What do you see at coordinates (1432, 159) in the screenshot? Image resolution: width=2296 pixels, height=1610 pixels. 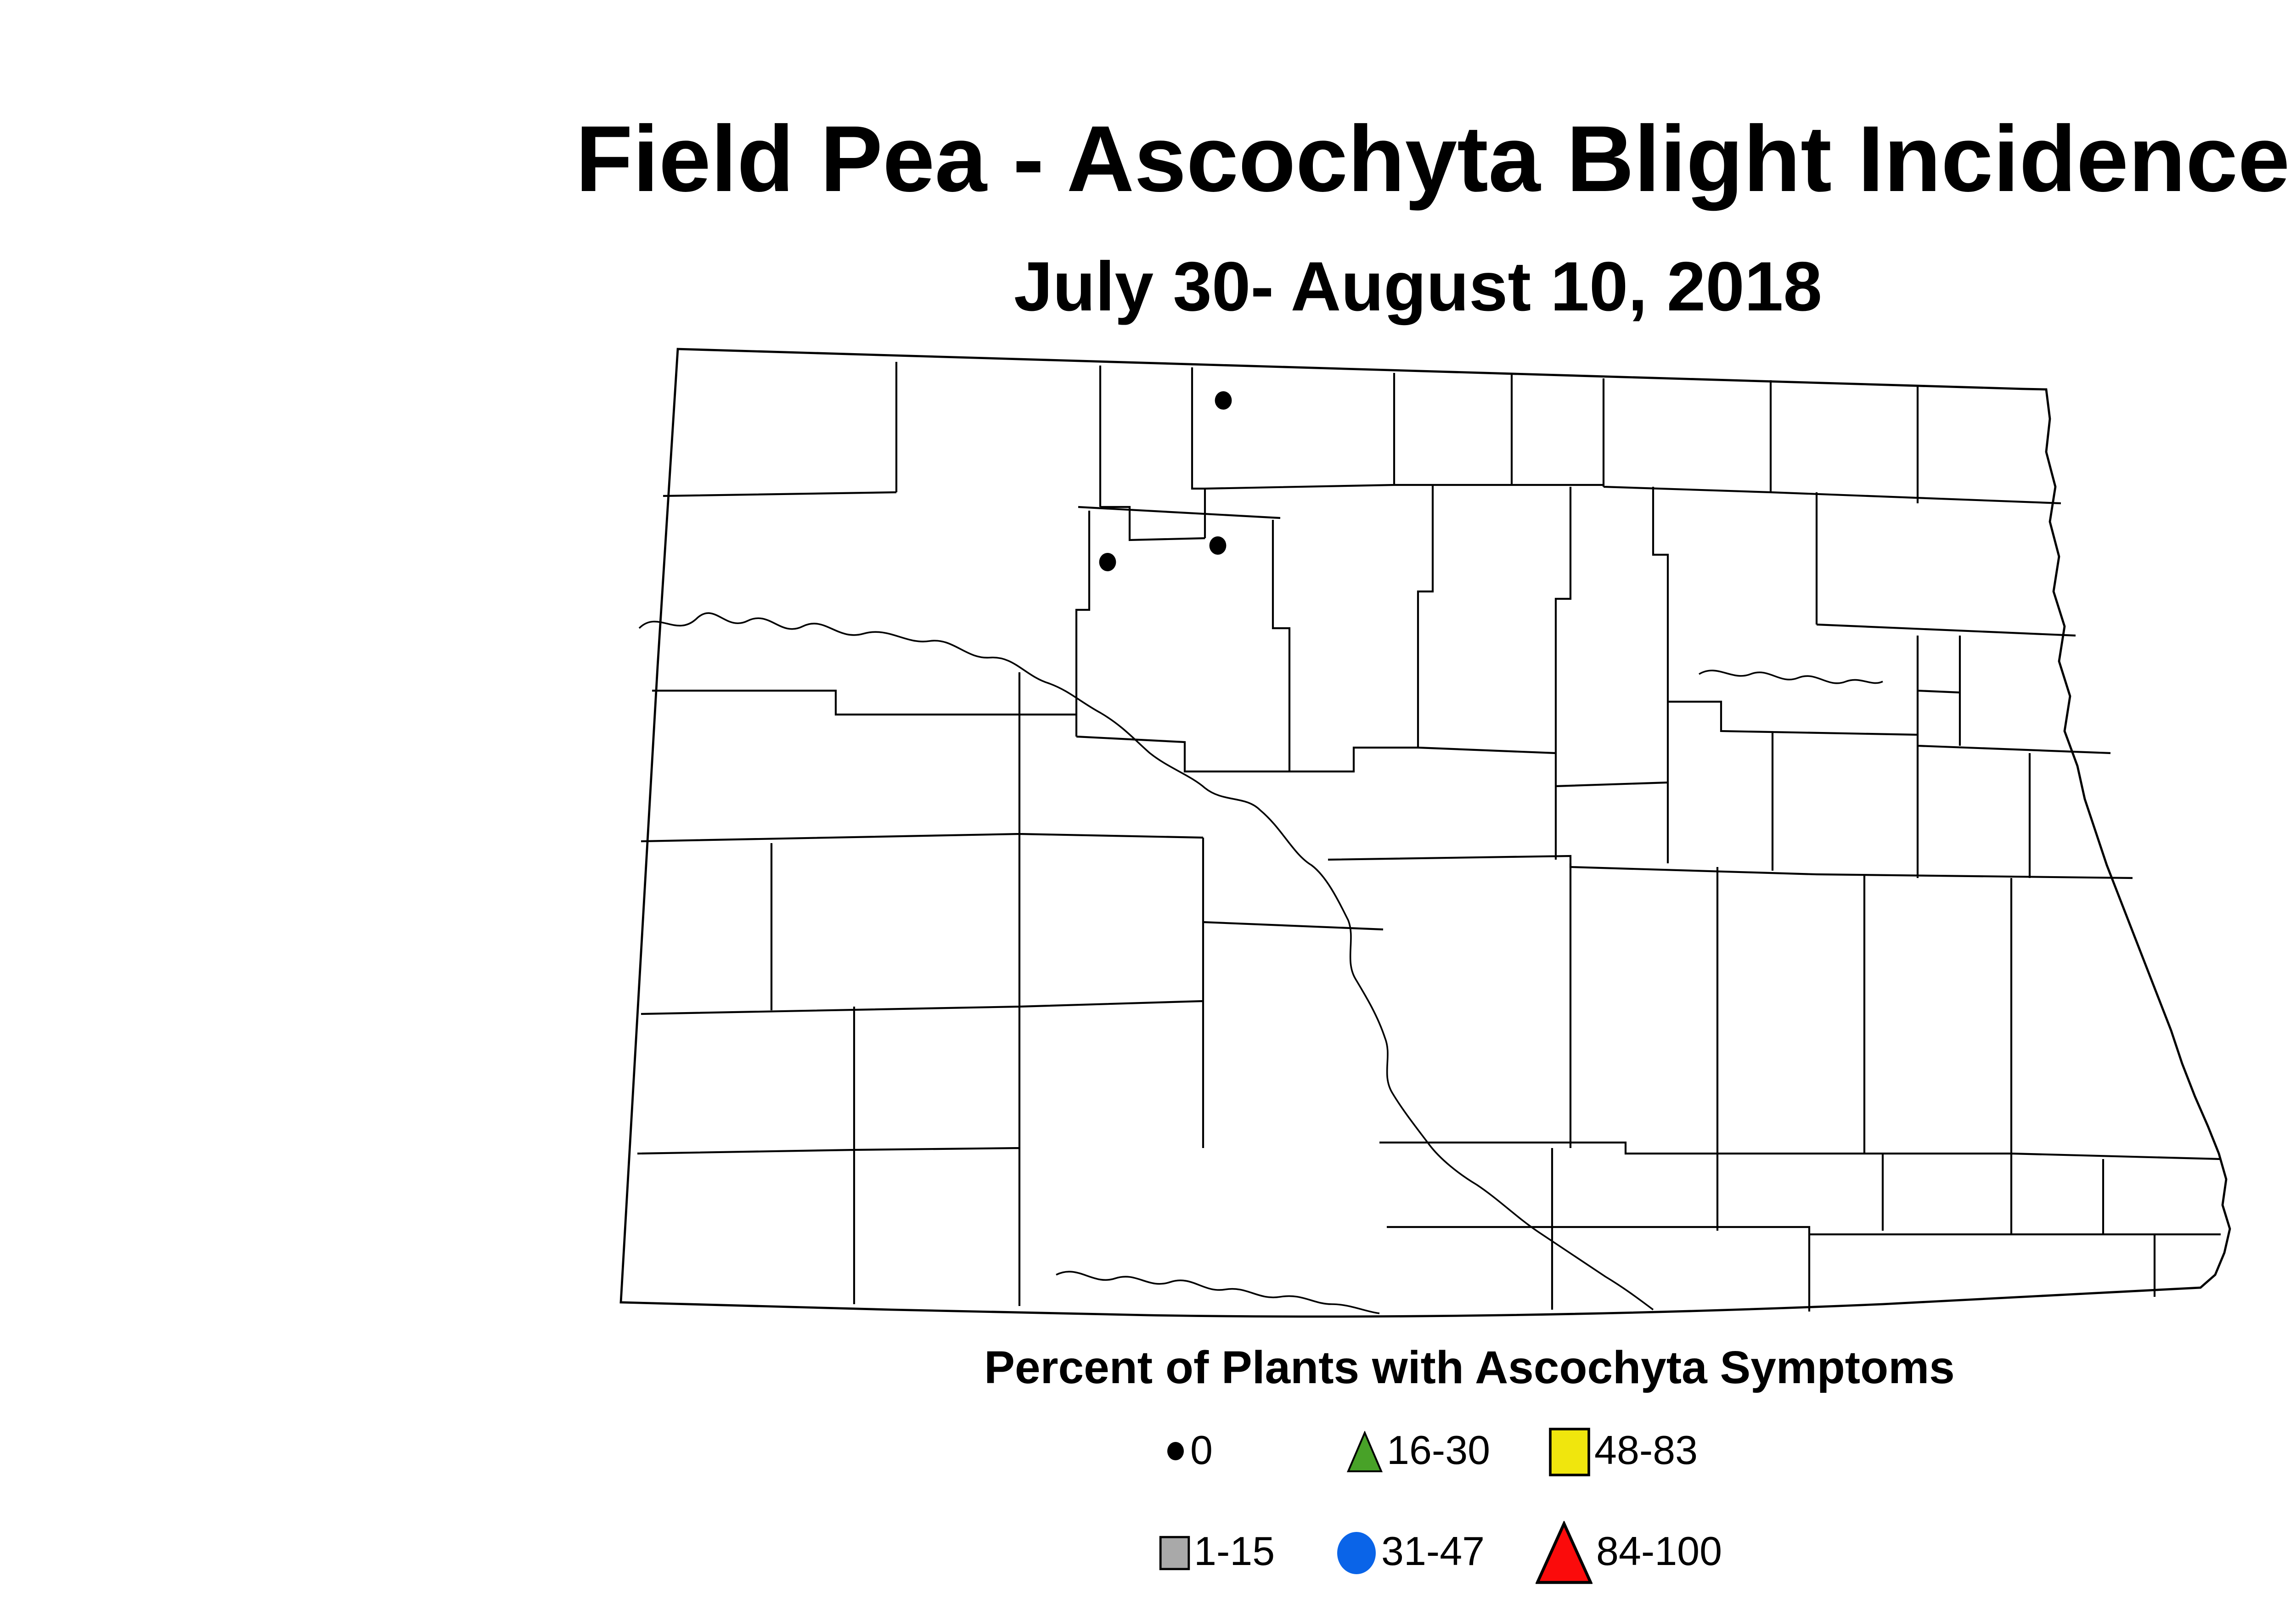 I see `page-title: Field Pea - Ascochyta Blight Incidence` at bounding box center [1432, 159].